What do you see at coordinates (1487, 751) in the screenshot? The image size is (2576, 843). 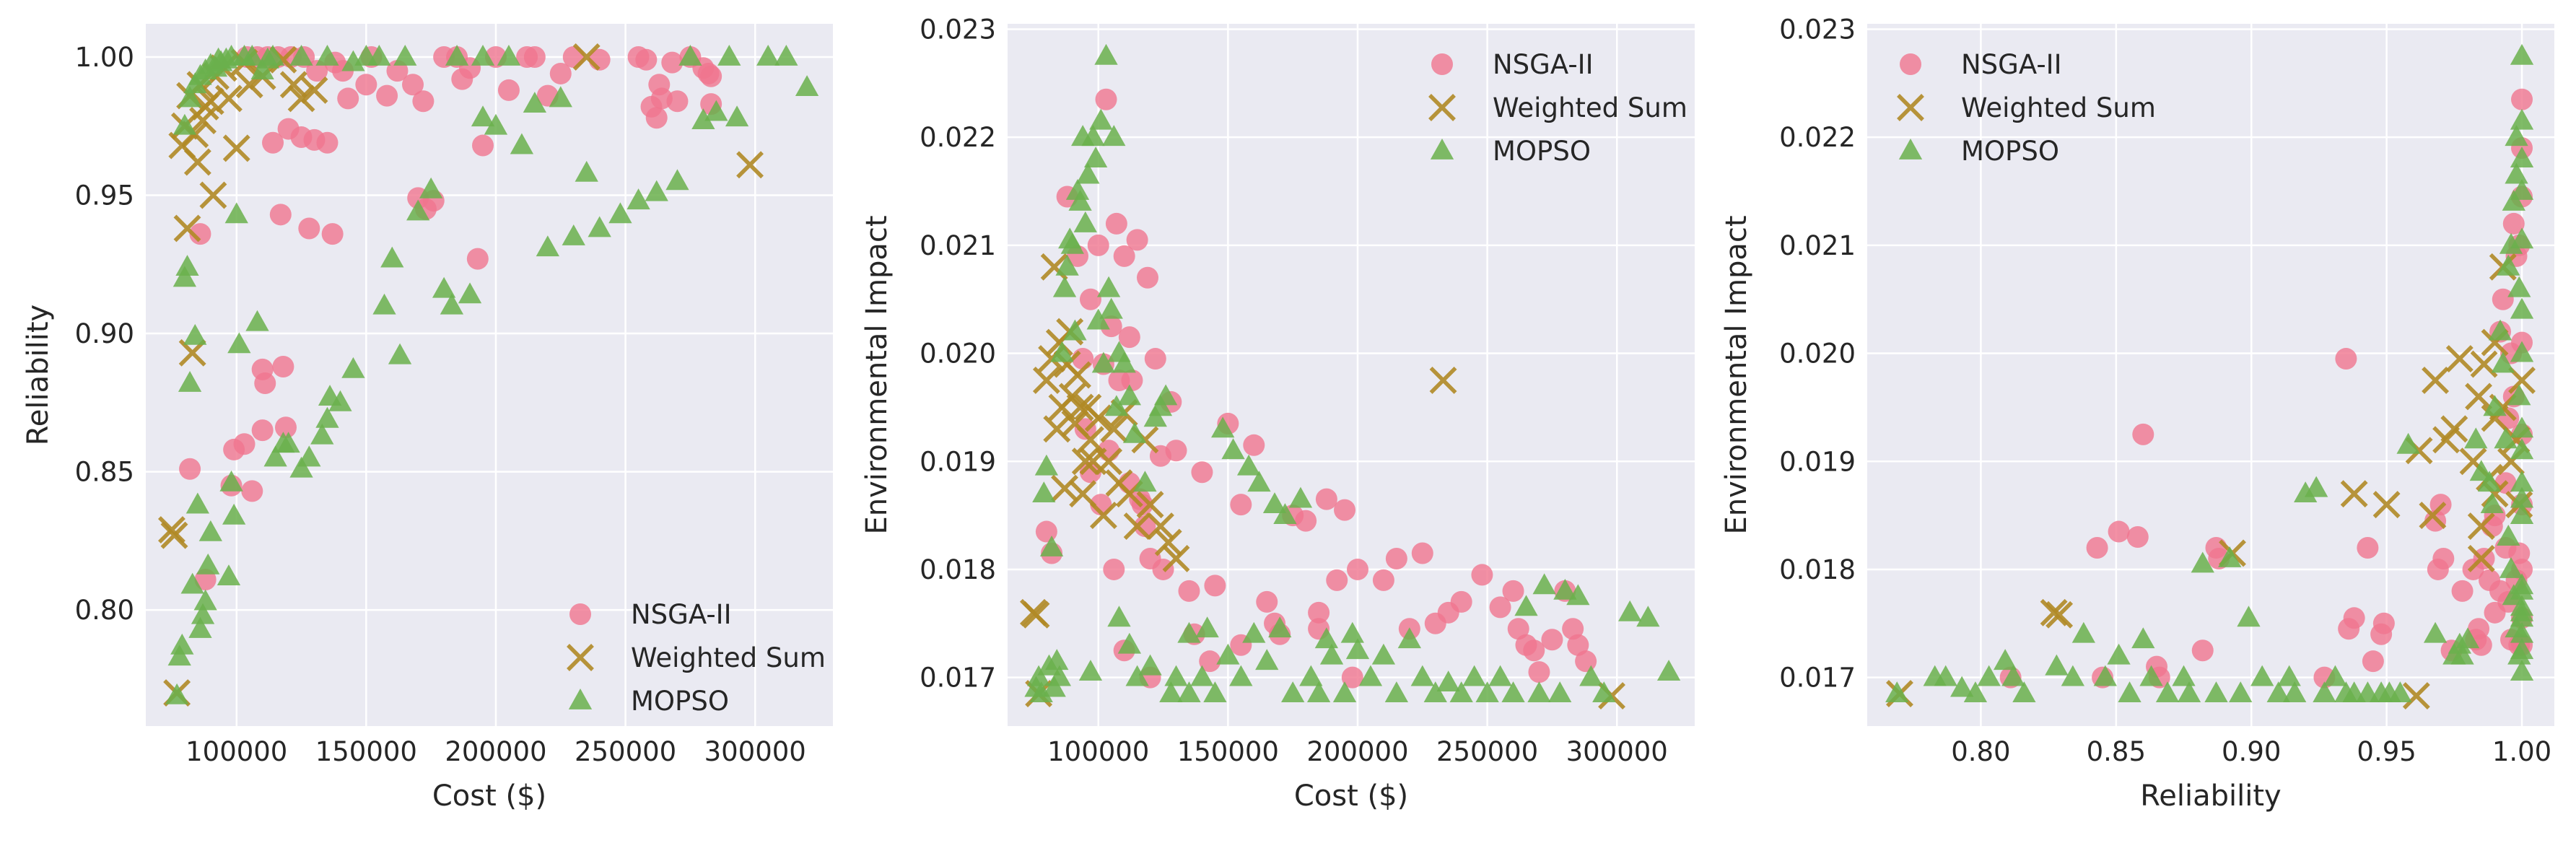 I see `x-tick-label: 250000` at bounding box center [1487, 751].